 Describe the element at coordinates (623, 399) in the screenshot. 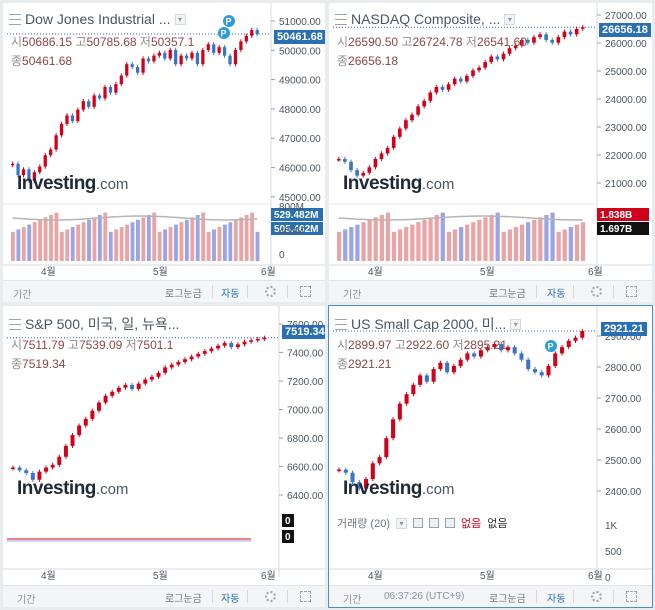

I see `y-tick-label: 2700.00` at that location.